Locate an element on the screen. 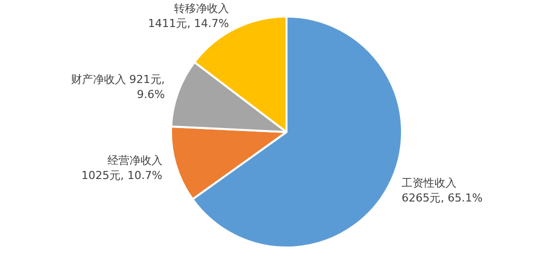  data-label: 1025元, 10.7% is located at coordinates (121, 175).